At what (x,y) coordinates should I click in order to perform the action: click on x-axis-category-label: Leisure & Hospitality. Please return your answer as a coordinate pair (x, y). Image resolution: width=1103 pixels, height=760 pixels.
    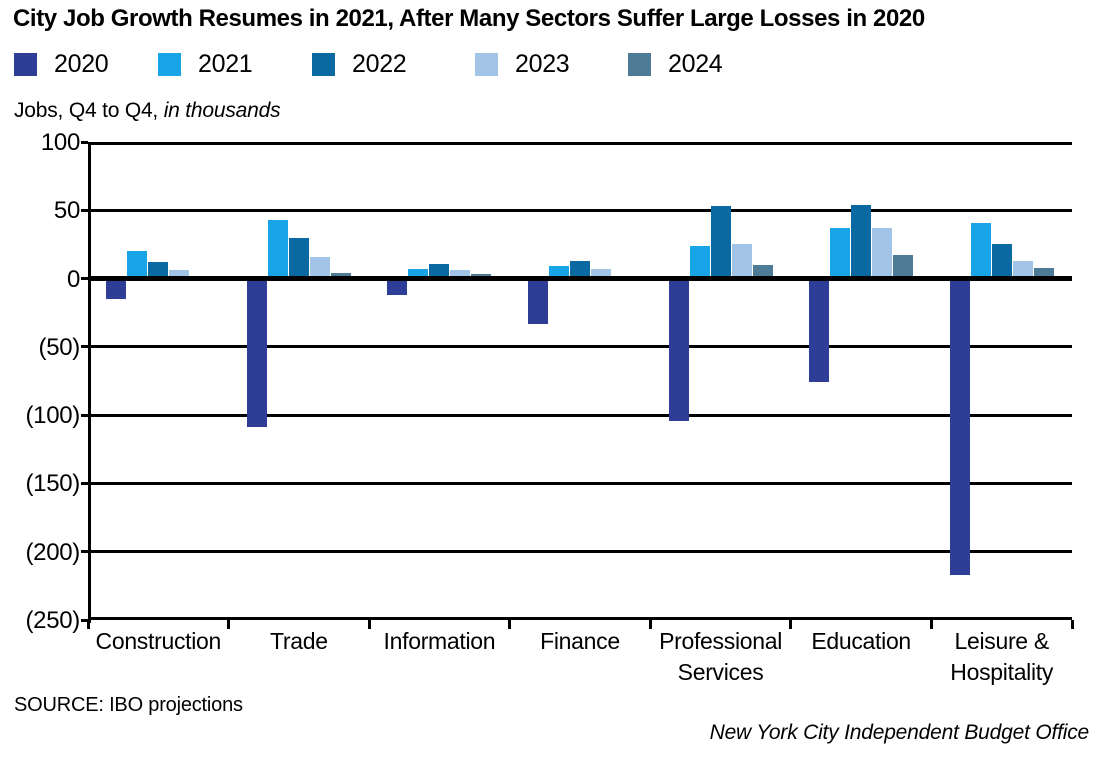
    Looking at the image, I should click on (1002, 657).